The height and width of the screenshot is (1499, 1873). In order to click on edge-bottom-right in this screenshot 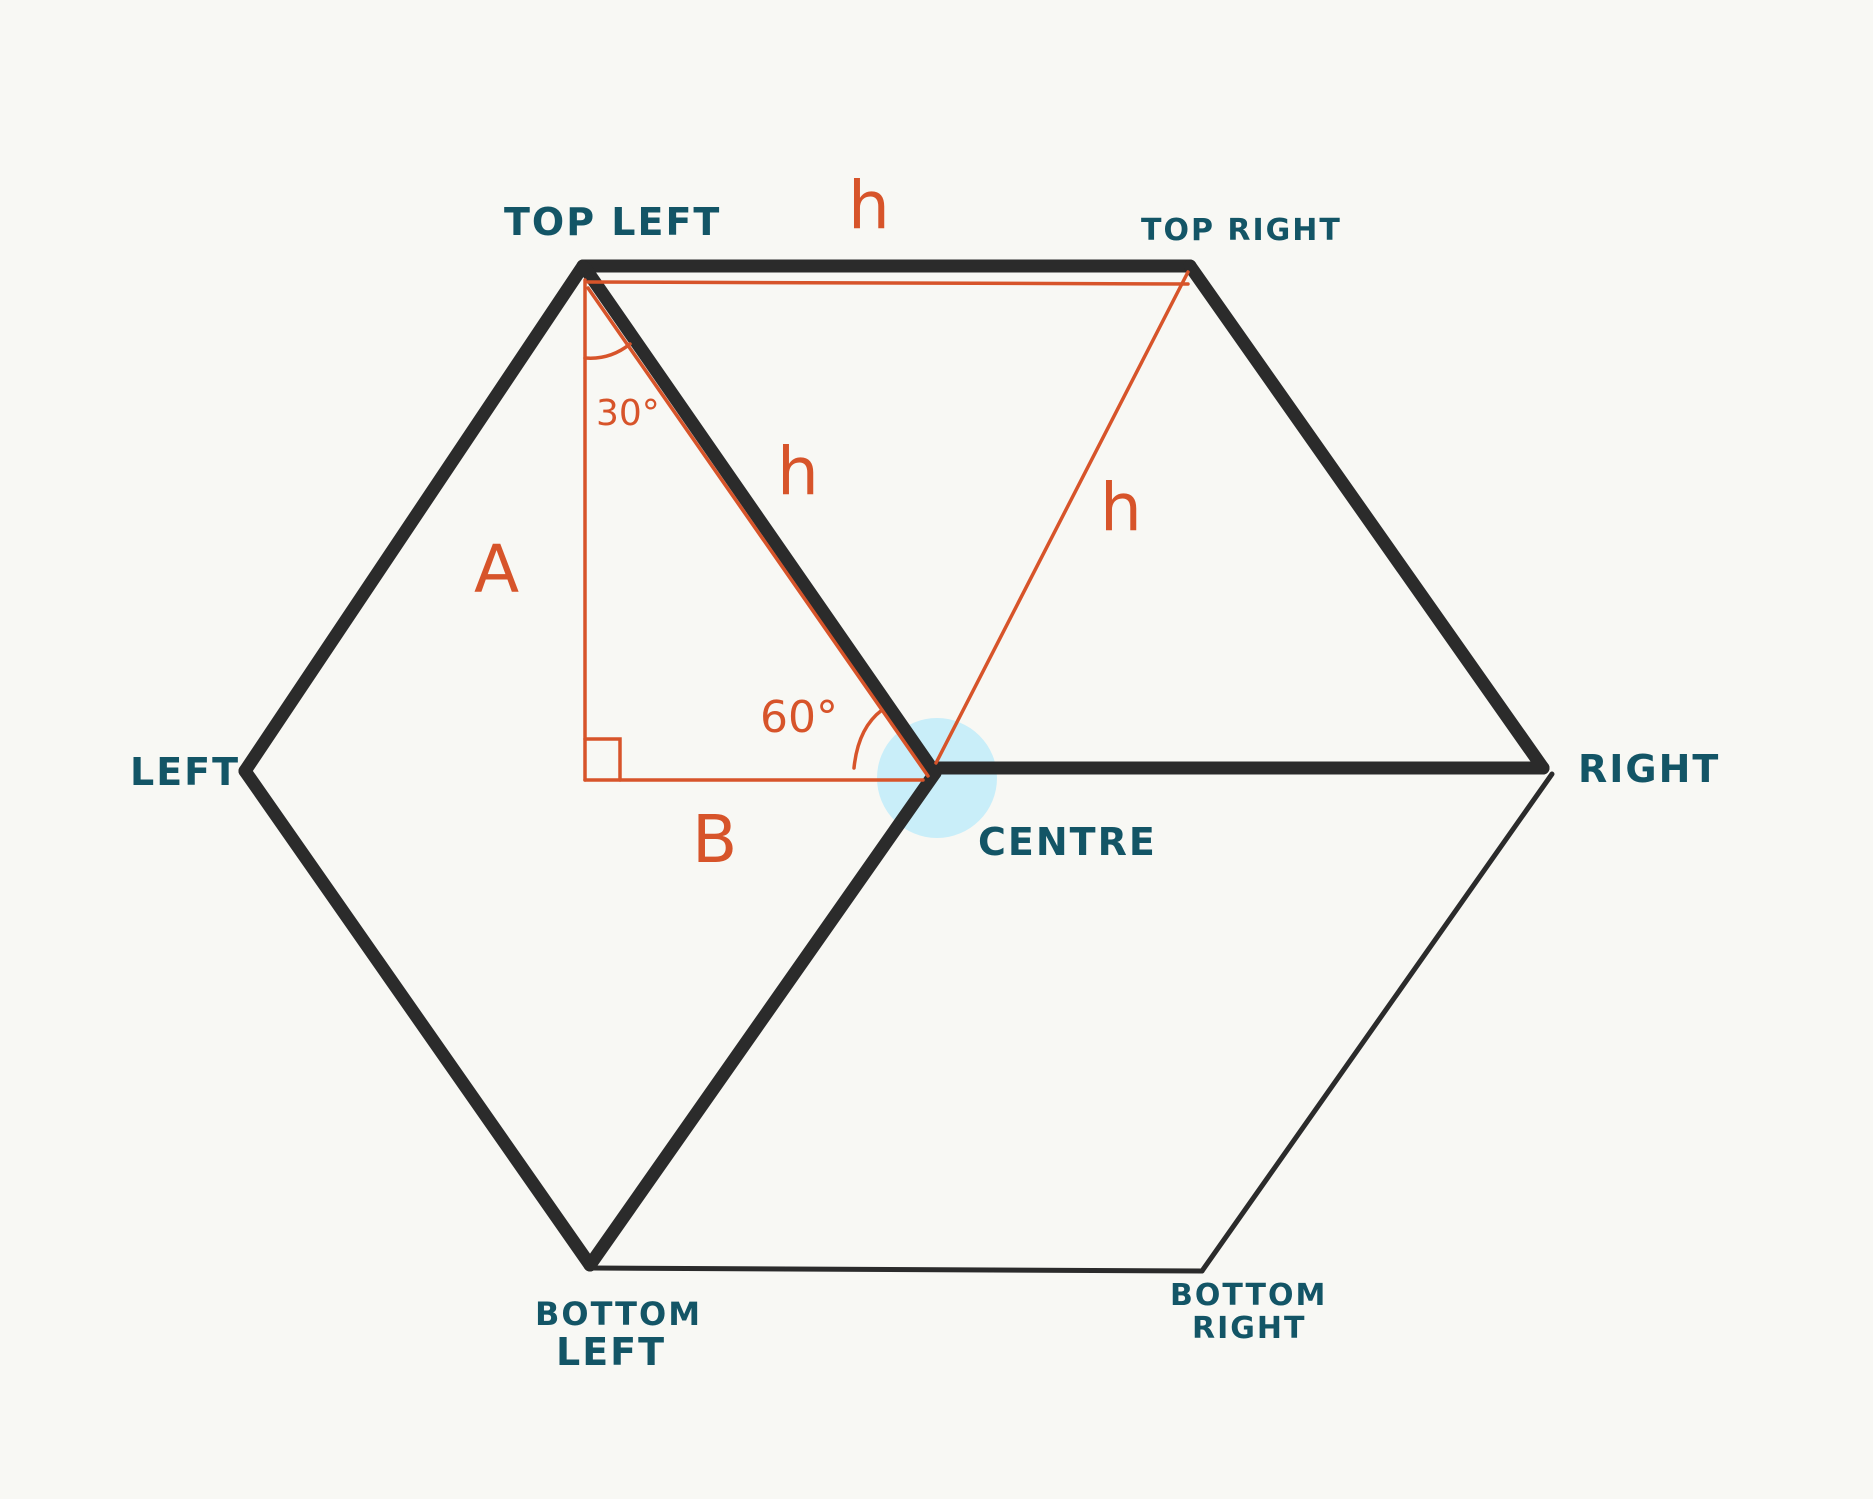, I will do `click(1377, 1022)`.